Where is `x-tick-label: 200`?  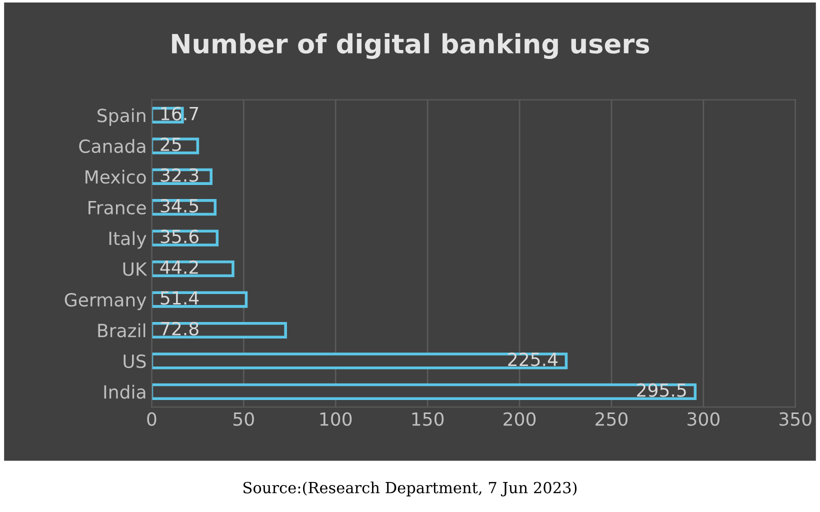
x-tick-label: 200 is located at coordinates (520, 419).